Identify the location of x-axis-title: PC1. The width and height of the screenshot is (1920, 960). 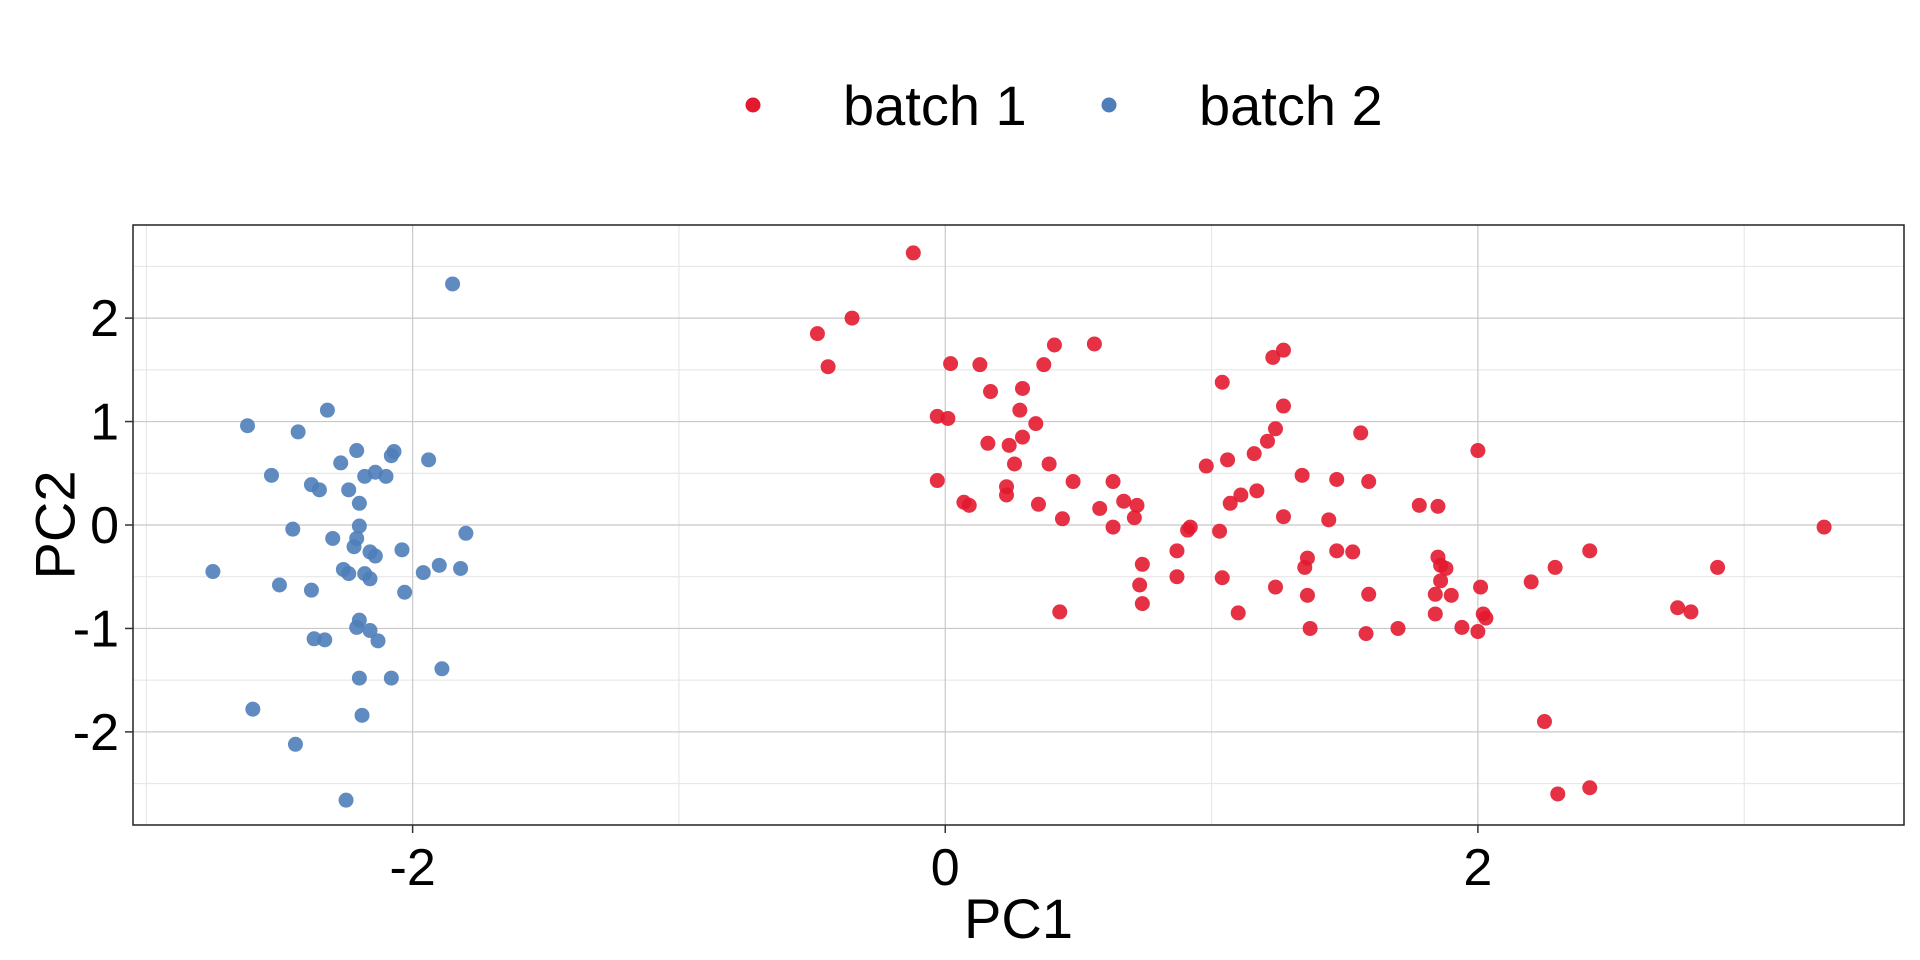
(1018, 918).